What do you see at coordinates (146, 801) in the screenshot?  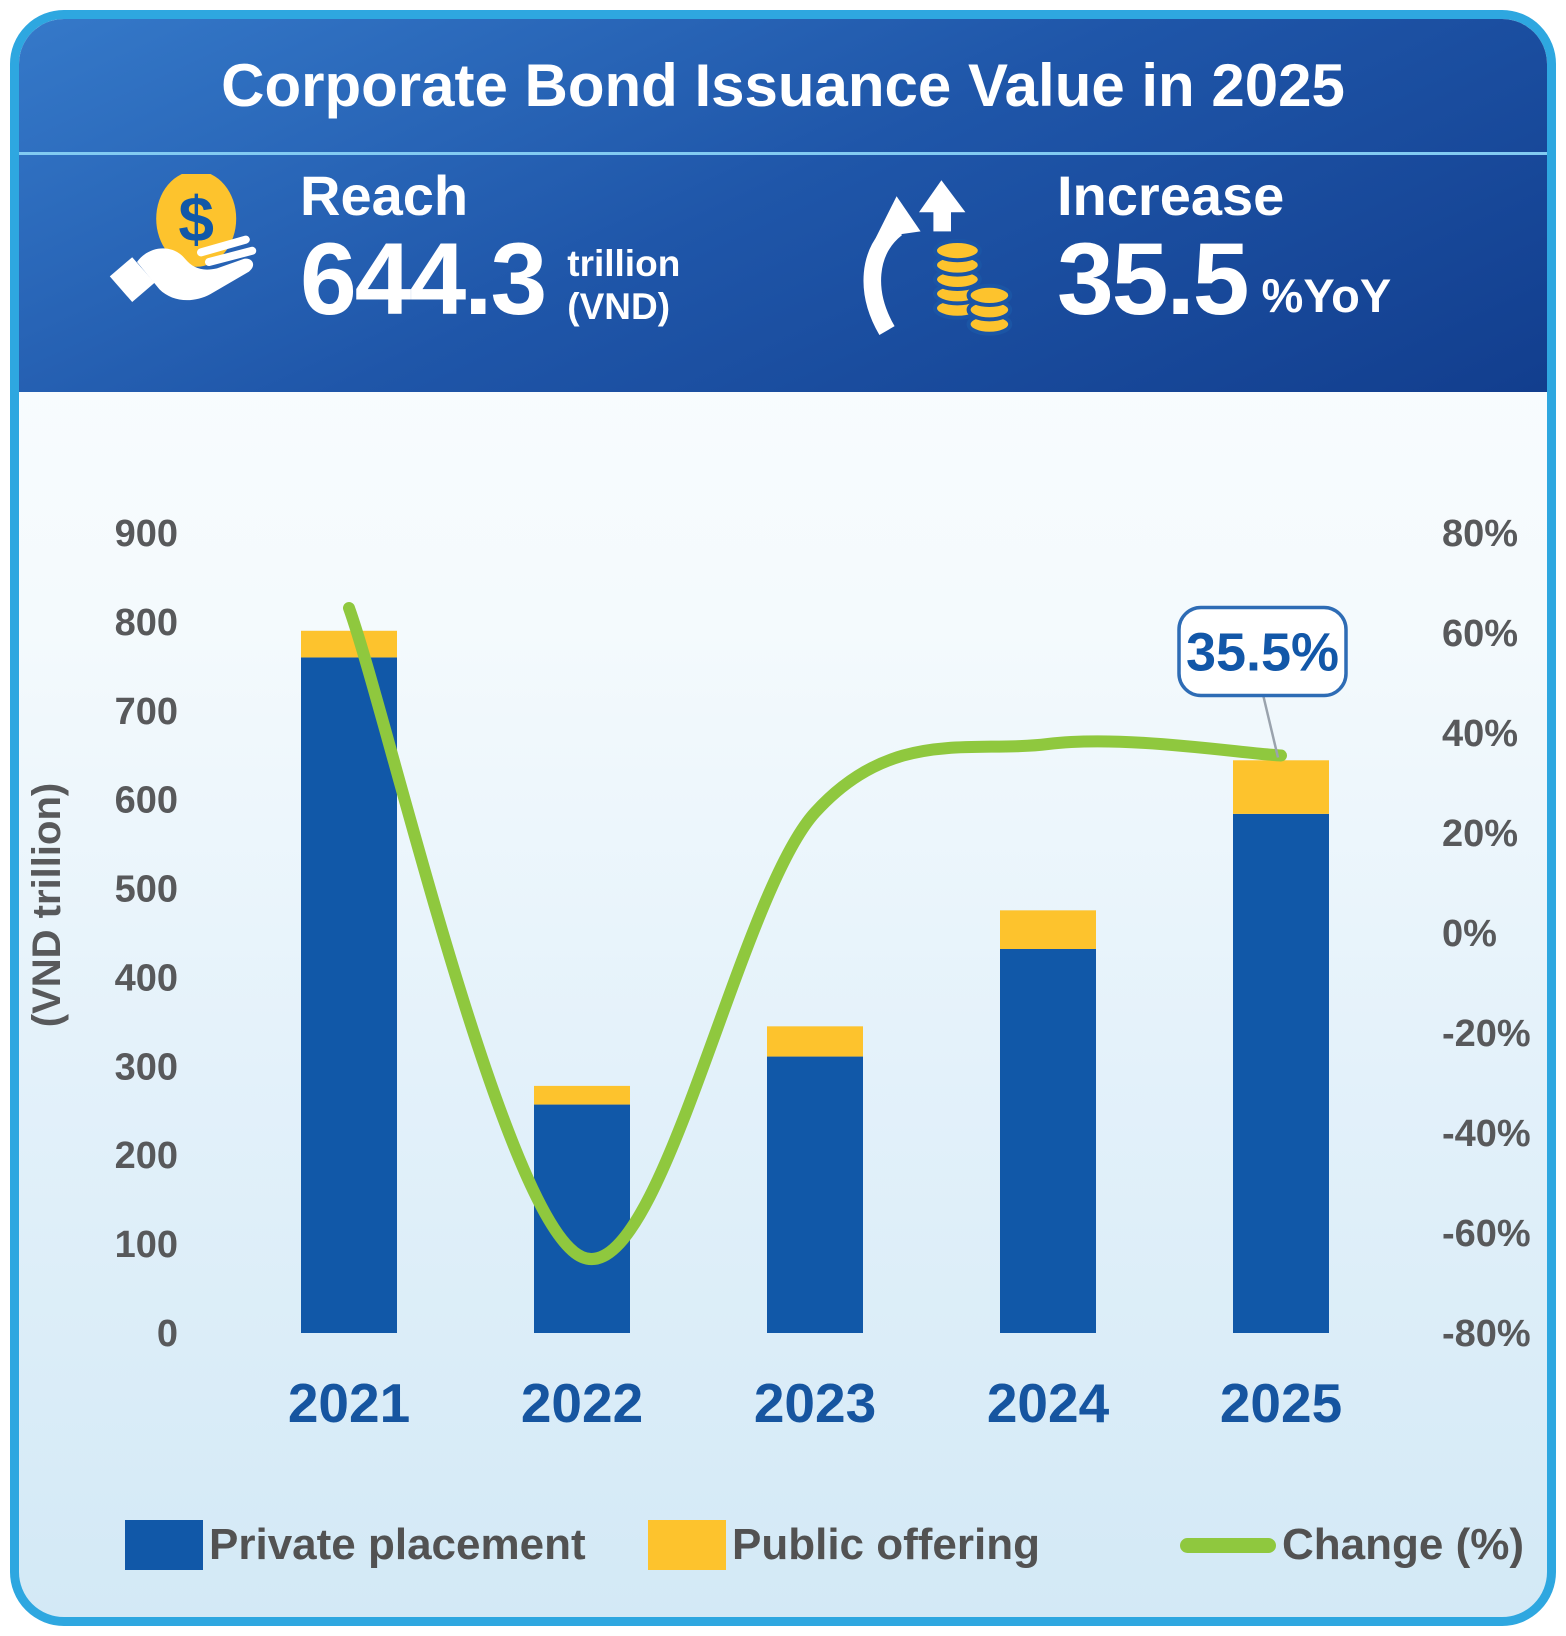 I see `left-axis-tick: 600` at bounding box center [146, 801].